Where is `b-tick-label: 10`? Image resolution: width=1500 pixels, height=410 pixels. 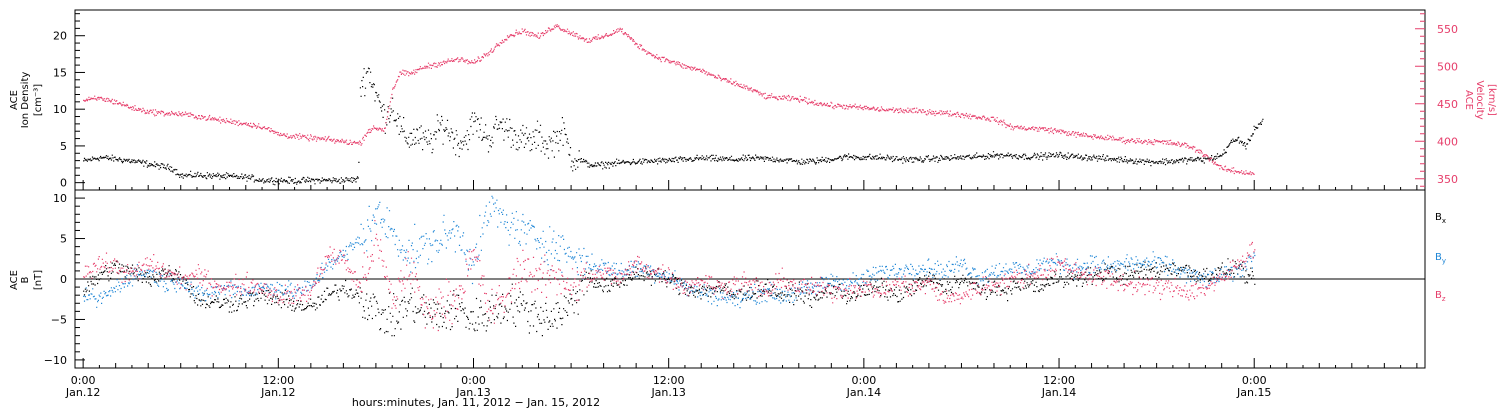
b-tick-label: 10 is located at coordinates (60, 198).